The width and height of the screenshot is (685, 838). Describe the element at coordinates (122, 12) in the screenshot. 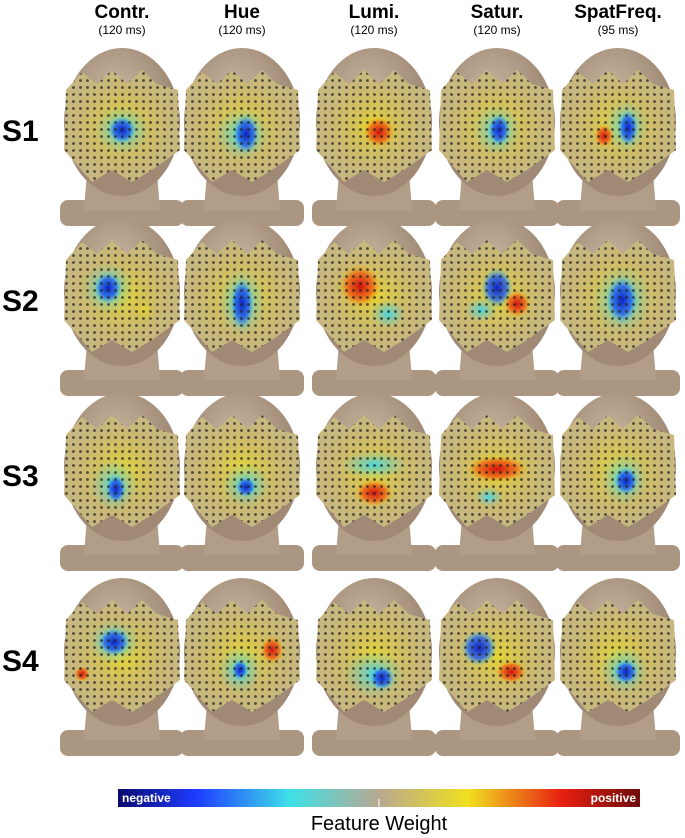

I see `column-label: Contr.` at that location.